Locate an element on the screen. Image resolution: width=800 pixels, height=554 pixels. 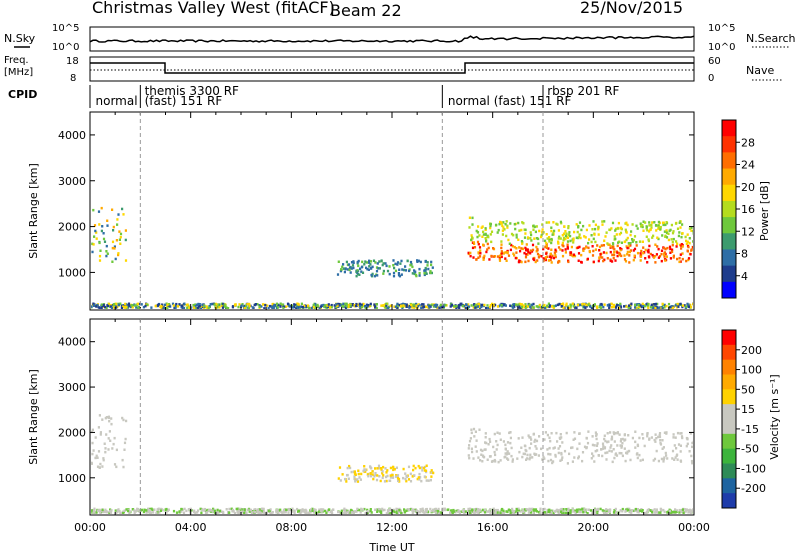
noise-strip: N.Sky 10^5 10^0 10^5 10^0 N.Search is located at coordinates (400, 38).